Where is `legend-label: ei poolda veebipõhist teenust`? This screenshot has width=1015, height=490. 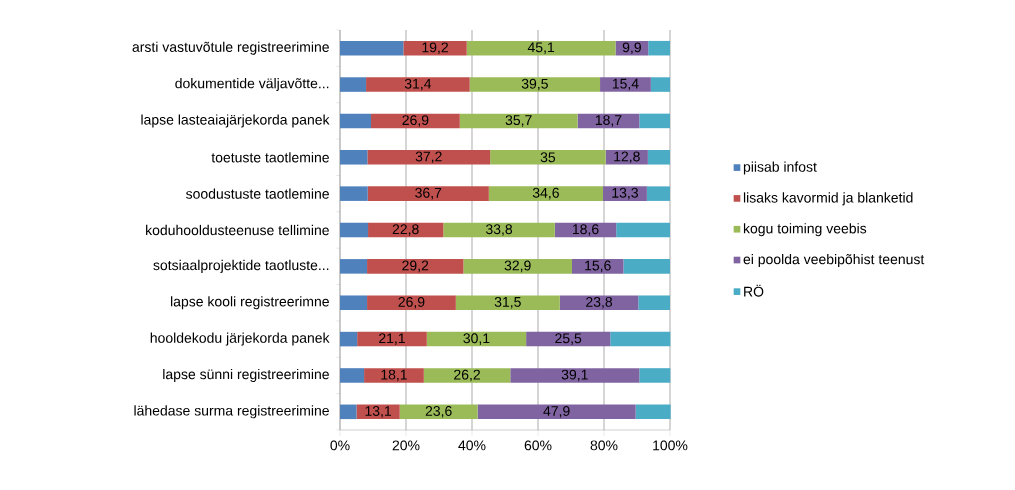 legend-label: ei poolda veebipõhist teenust is located at coordinates (834, 260).